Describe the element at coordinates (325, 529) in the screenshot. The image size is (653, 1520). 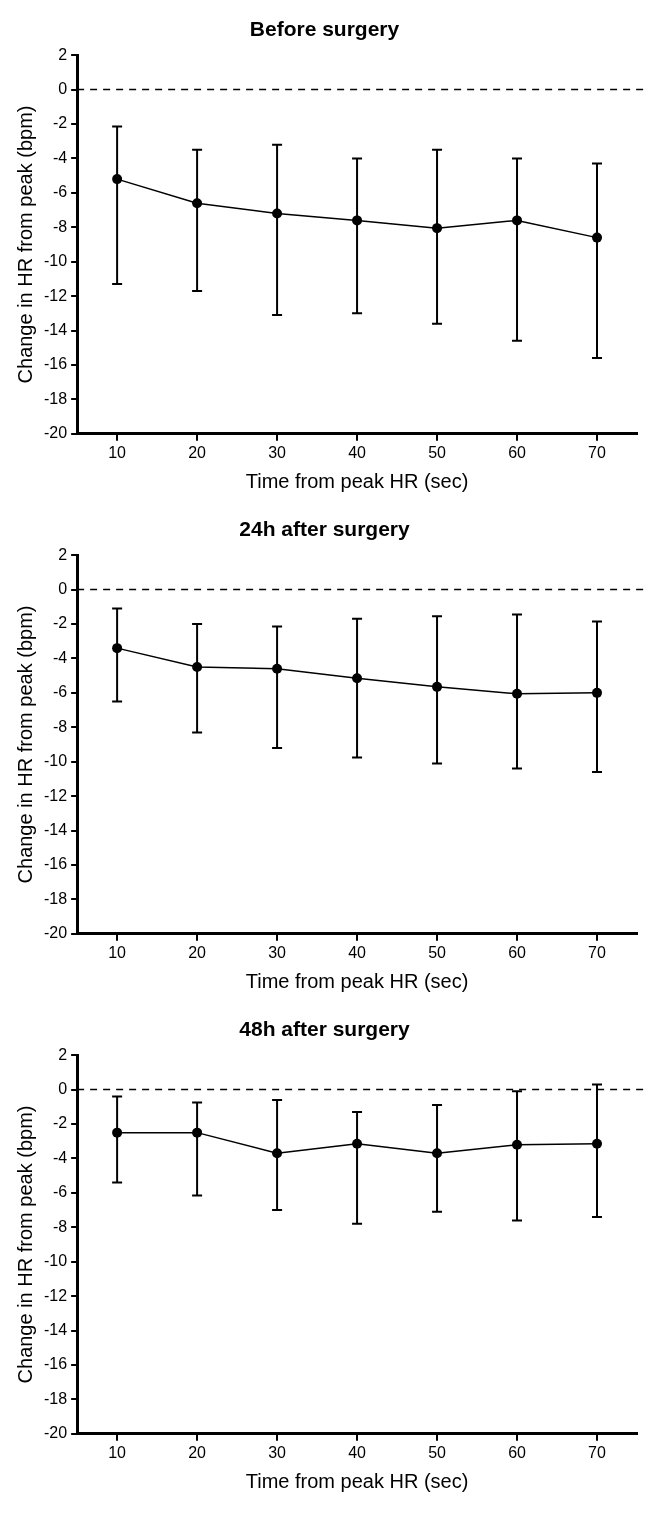
I see `chart-title: 24h after surgery` at that location.